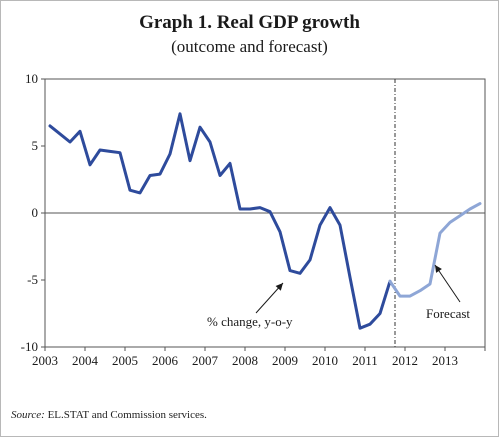 This screenshot has height=437, width=499. What do you see at coordinates (245, 360) in the screenshot?
I see `x-tick-label: 2008` at bounding box center [245, 360].